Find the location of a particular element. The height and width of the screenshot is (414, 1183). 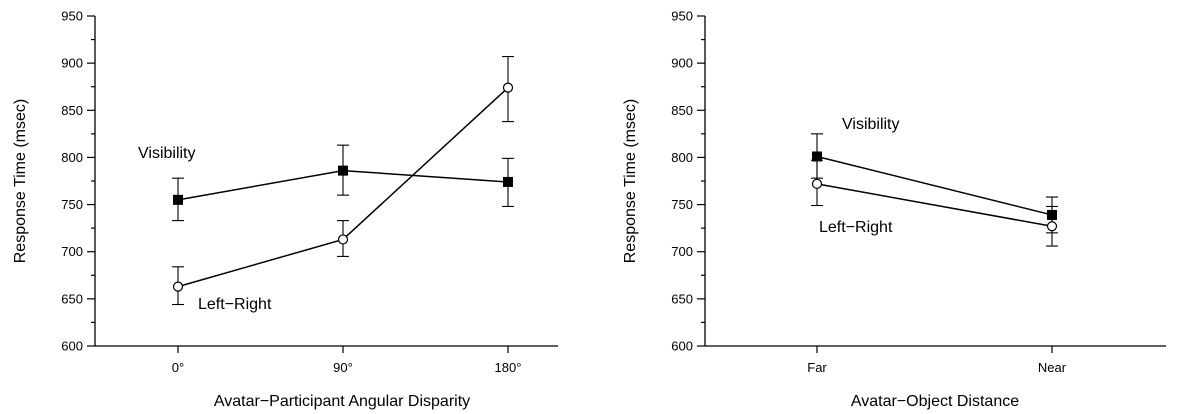

x-tick-group: 0° 90° 180° is located at coordinates (347, 360).